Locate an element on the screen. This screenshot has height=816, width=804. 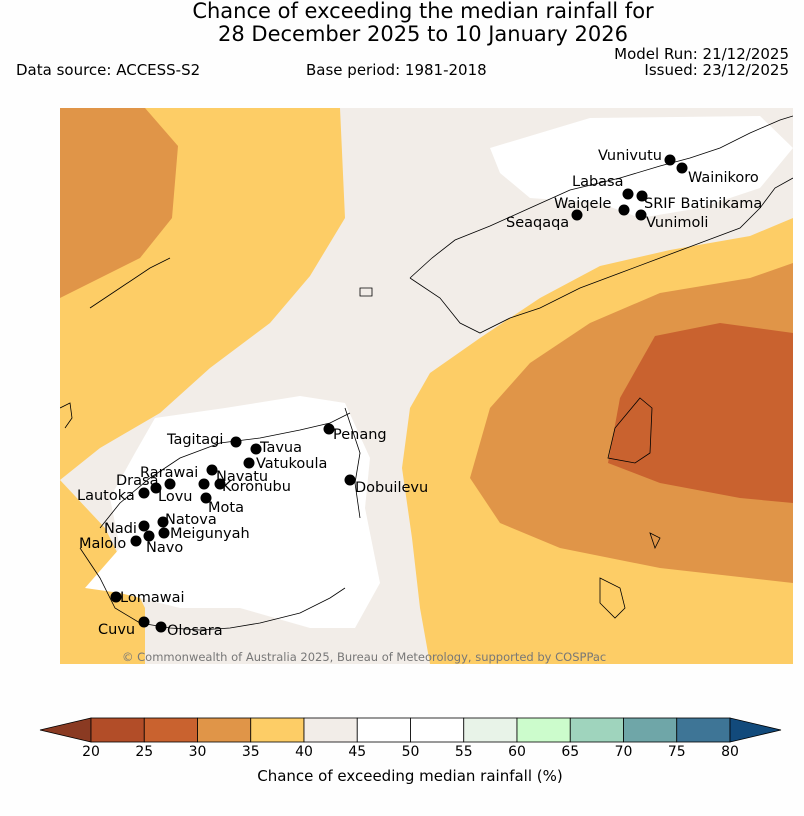
zone-30-35-northwest is located at coordinates (119, 203).